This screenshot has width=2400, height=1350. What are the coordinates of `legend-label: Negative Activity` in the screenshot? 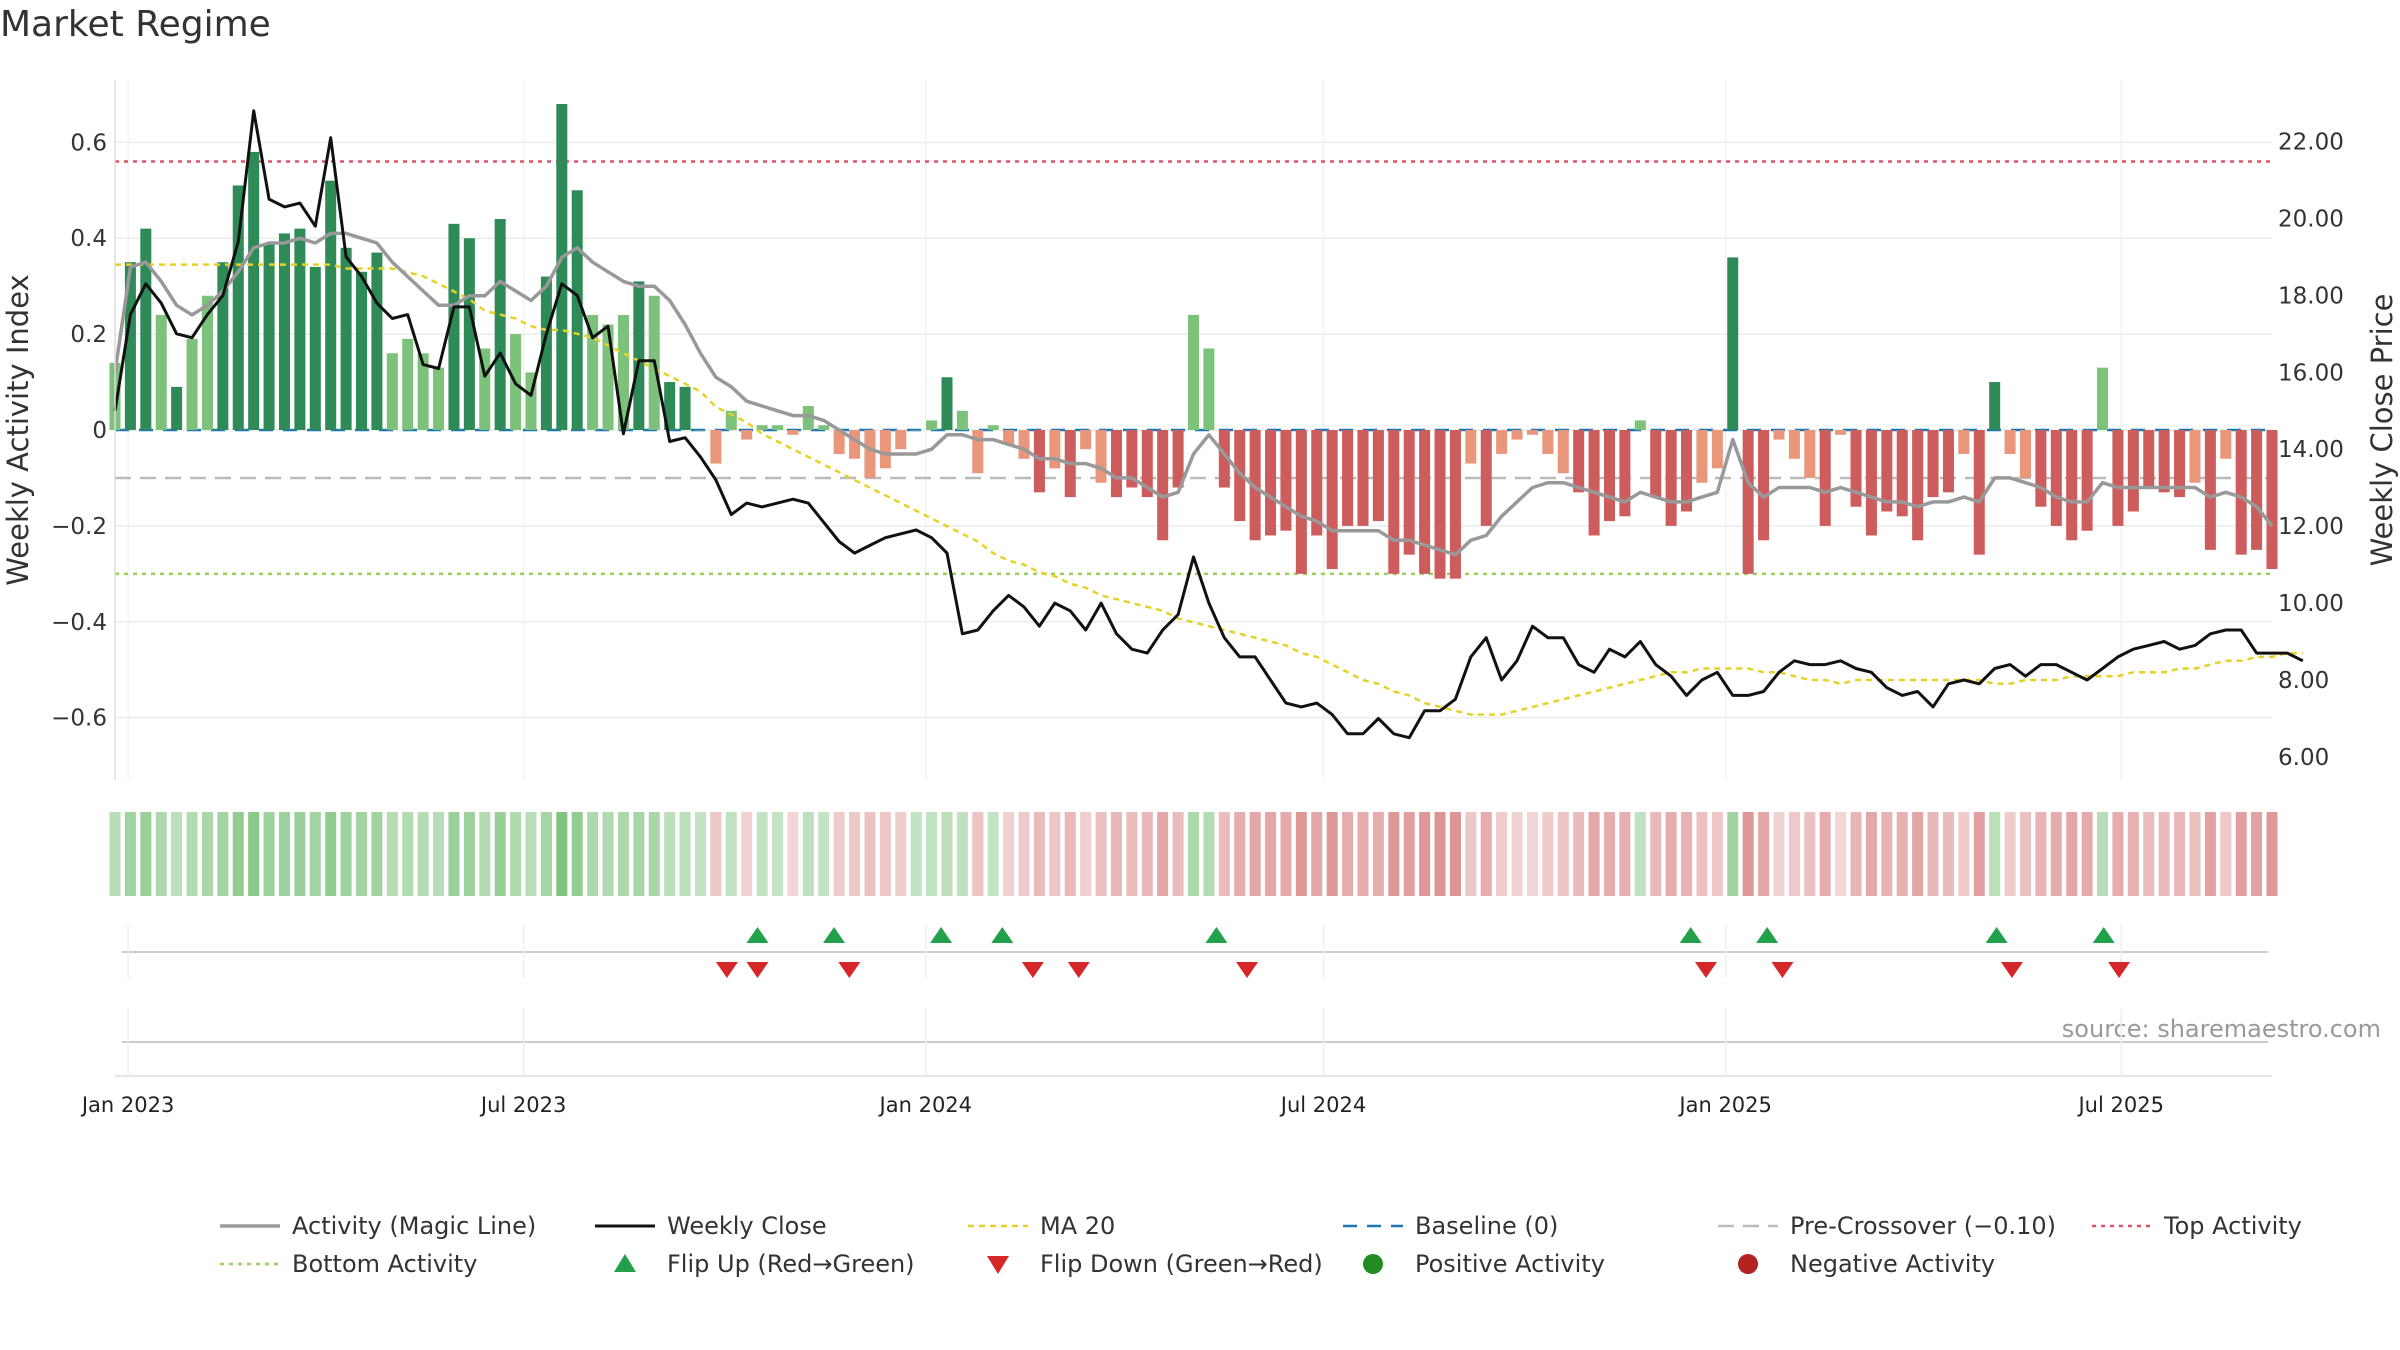 It's located at (1892, 1264).